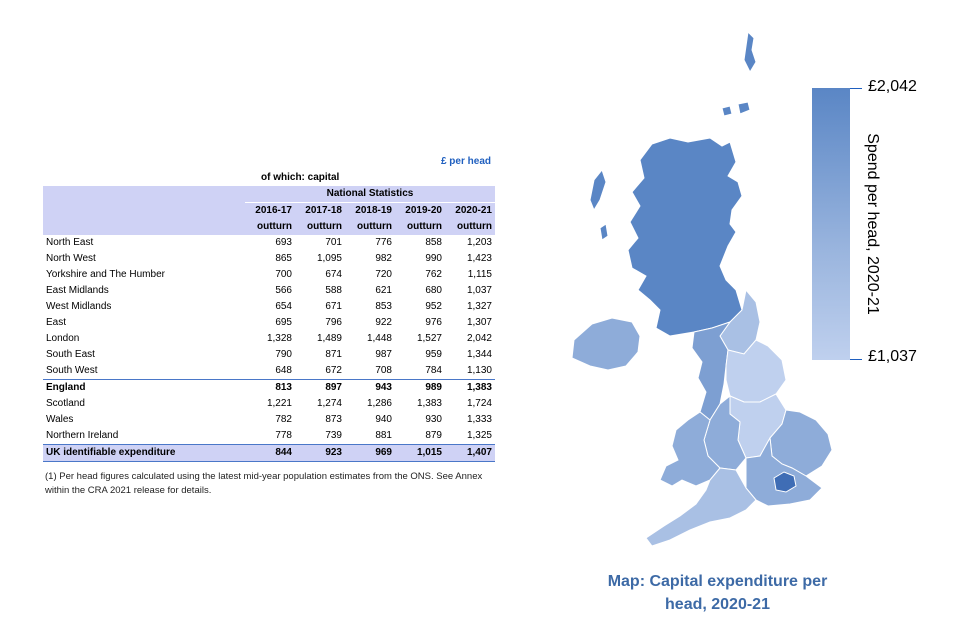  I want to click on value-cell: 879, so click(433, 435).